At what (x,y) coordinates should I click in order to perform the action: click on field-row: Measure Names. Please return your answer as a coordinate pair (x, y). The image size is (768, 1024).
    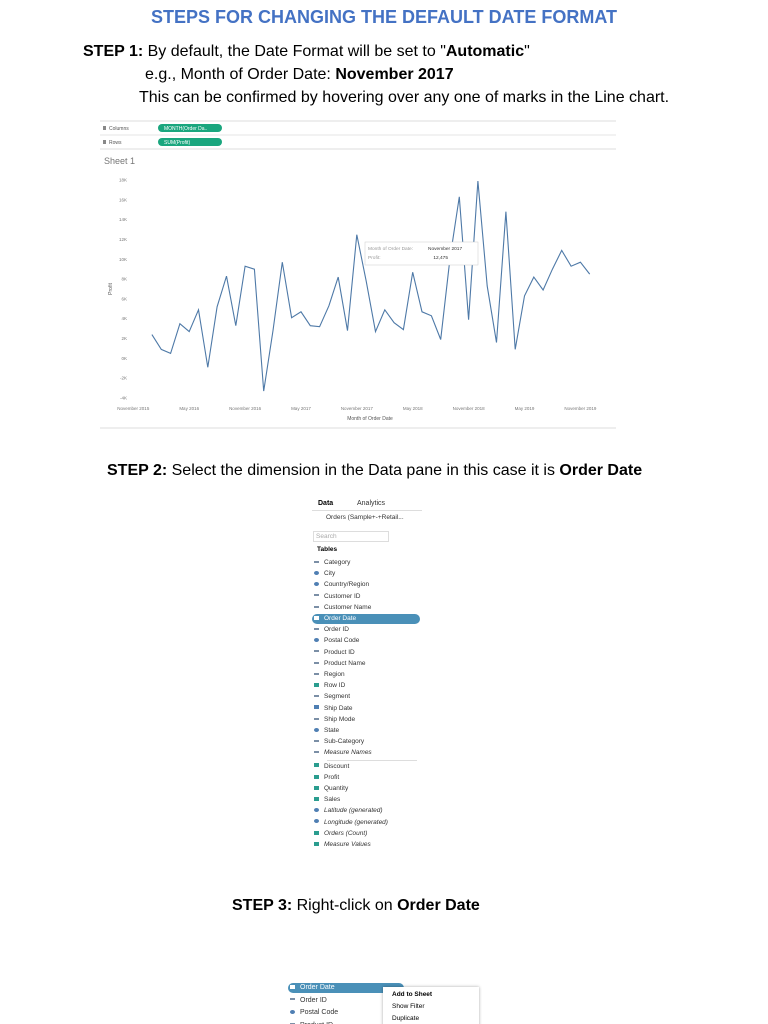
    Looking at the image, I should click on (366, 753).